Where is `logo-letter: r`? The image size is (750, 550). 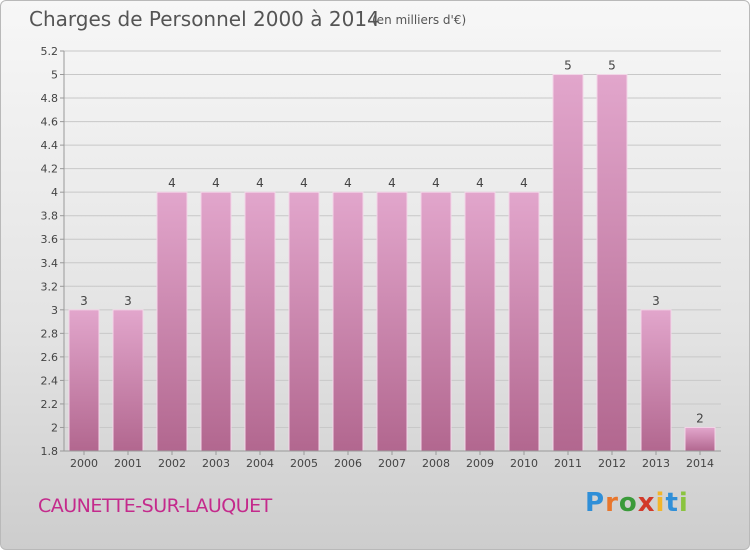 logo-letter: r is located at coordinates (612, 503).